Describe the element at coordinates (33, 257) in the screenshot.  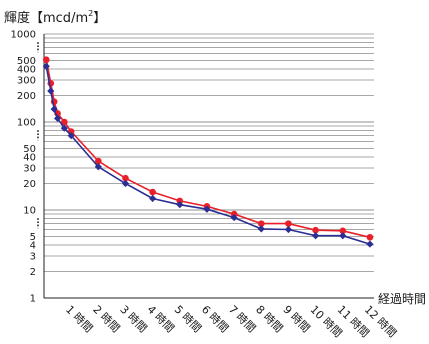
I see `y-tick-label: 3` at that location.